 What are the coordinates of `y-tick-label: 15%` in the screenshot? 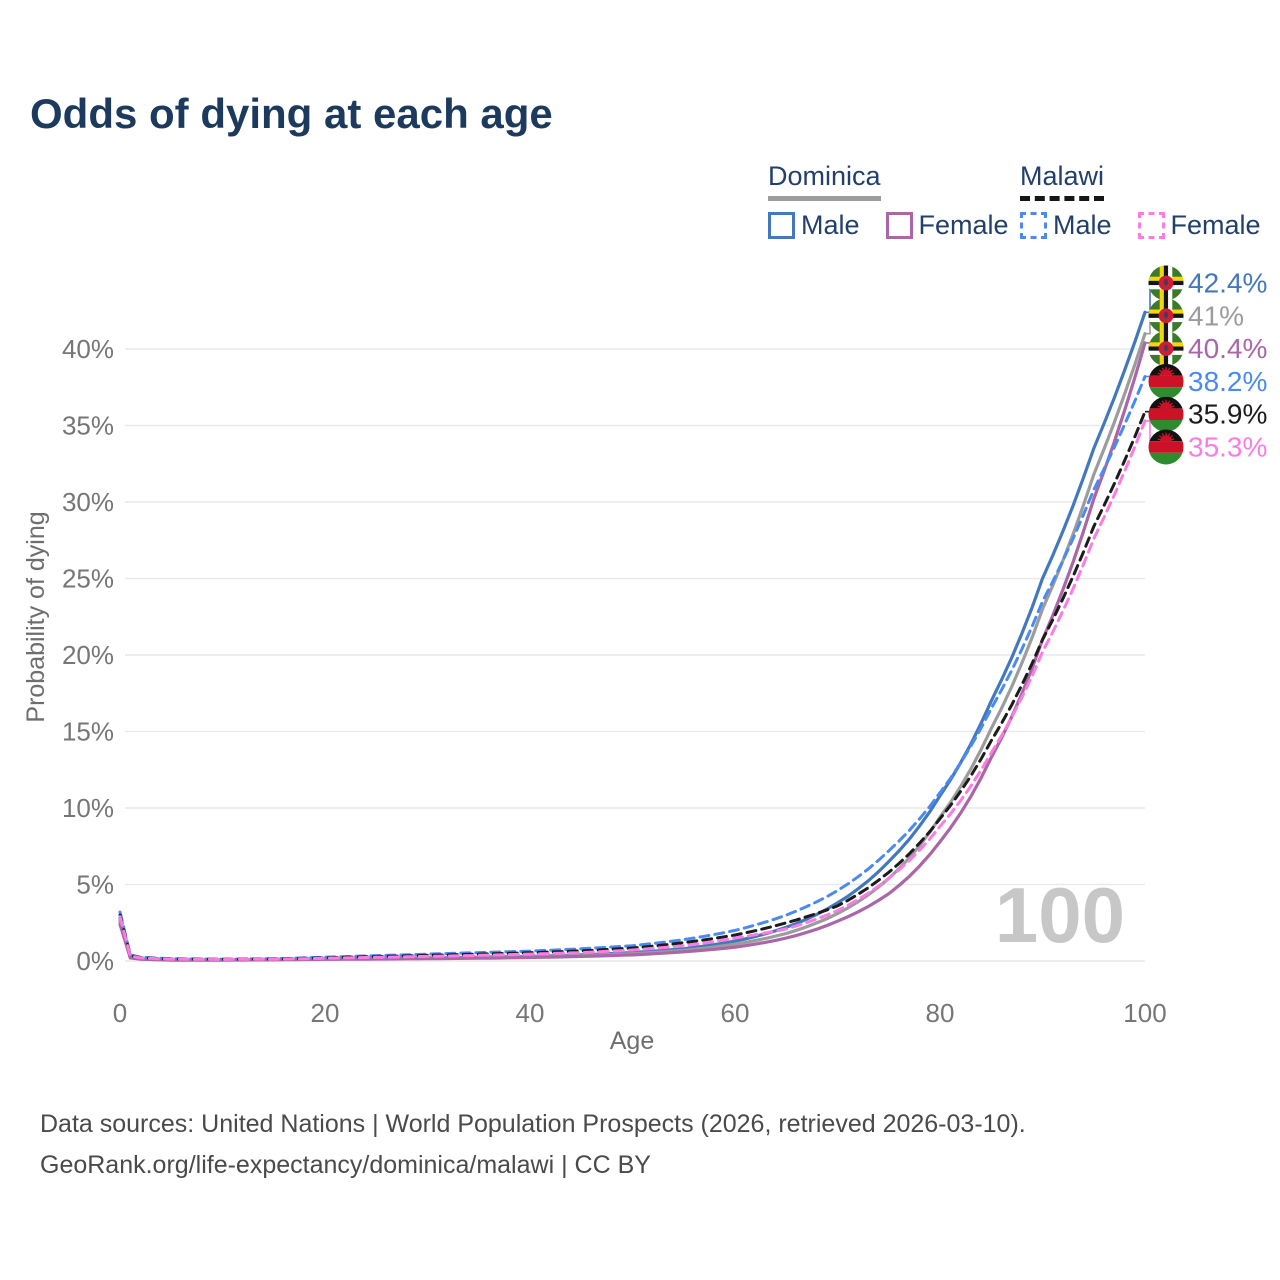 It's located at (88, 732).